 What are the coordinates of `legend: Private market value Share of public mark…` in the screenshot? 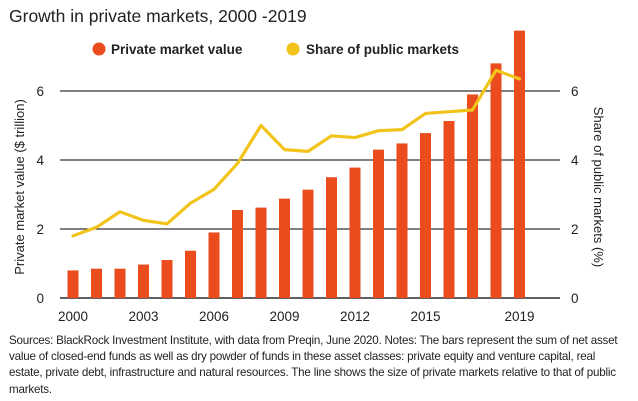 It's located at (275, 49).